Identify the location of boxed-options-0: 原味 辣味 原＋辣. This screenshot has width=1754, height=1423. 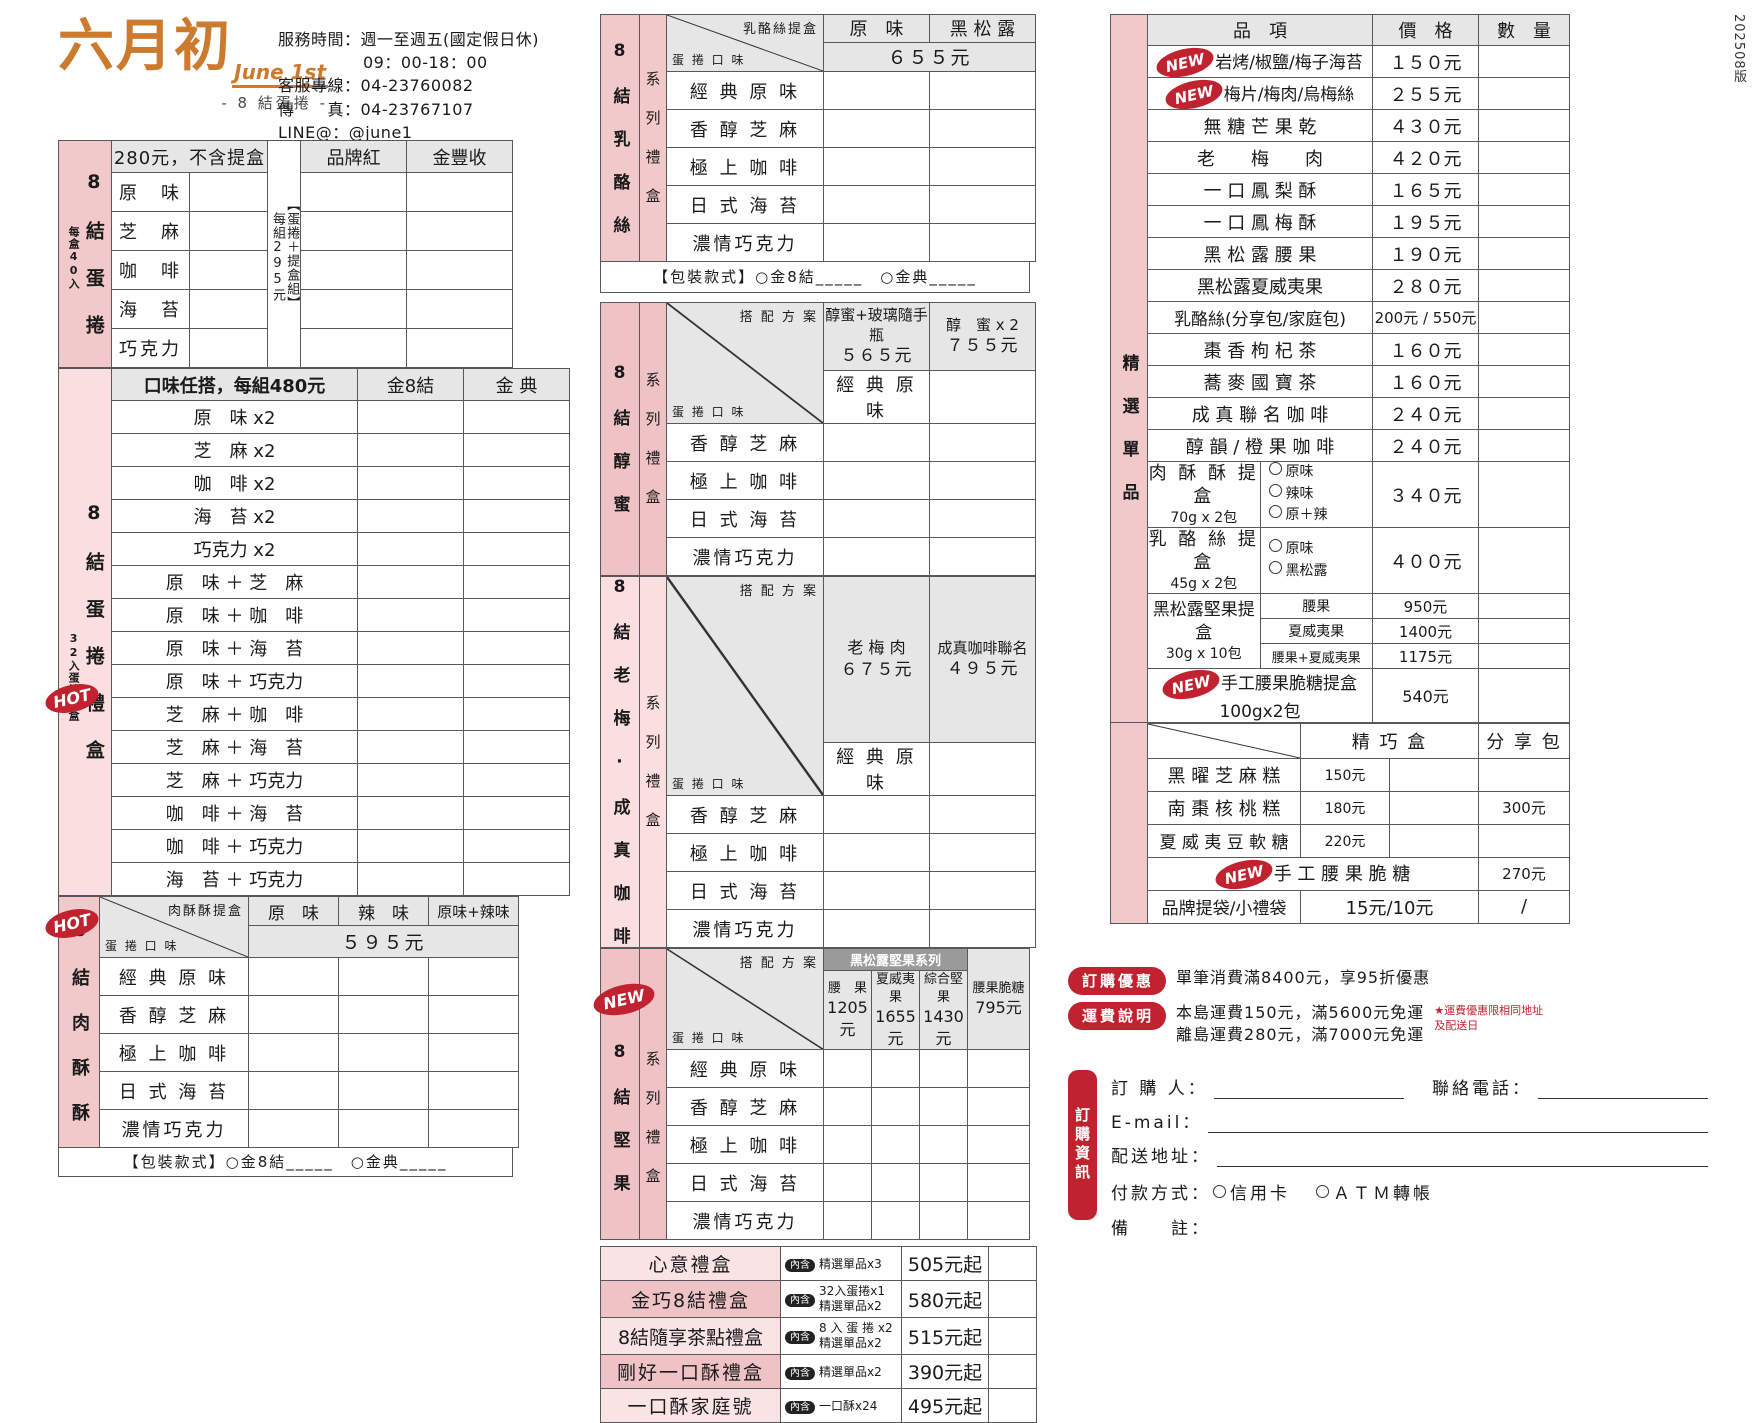
(1316, 494).